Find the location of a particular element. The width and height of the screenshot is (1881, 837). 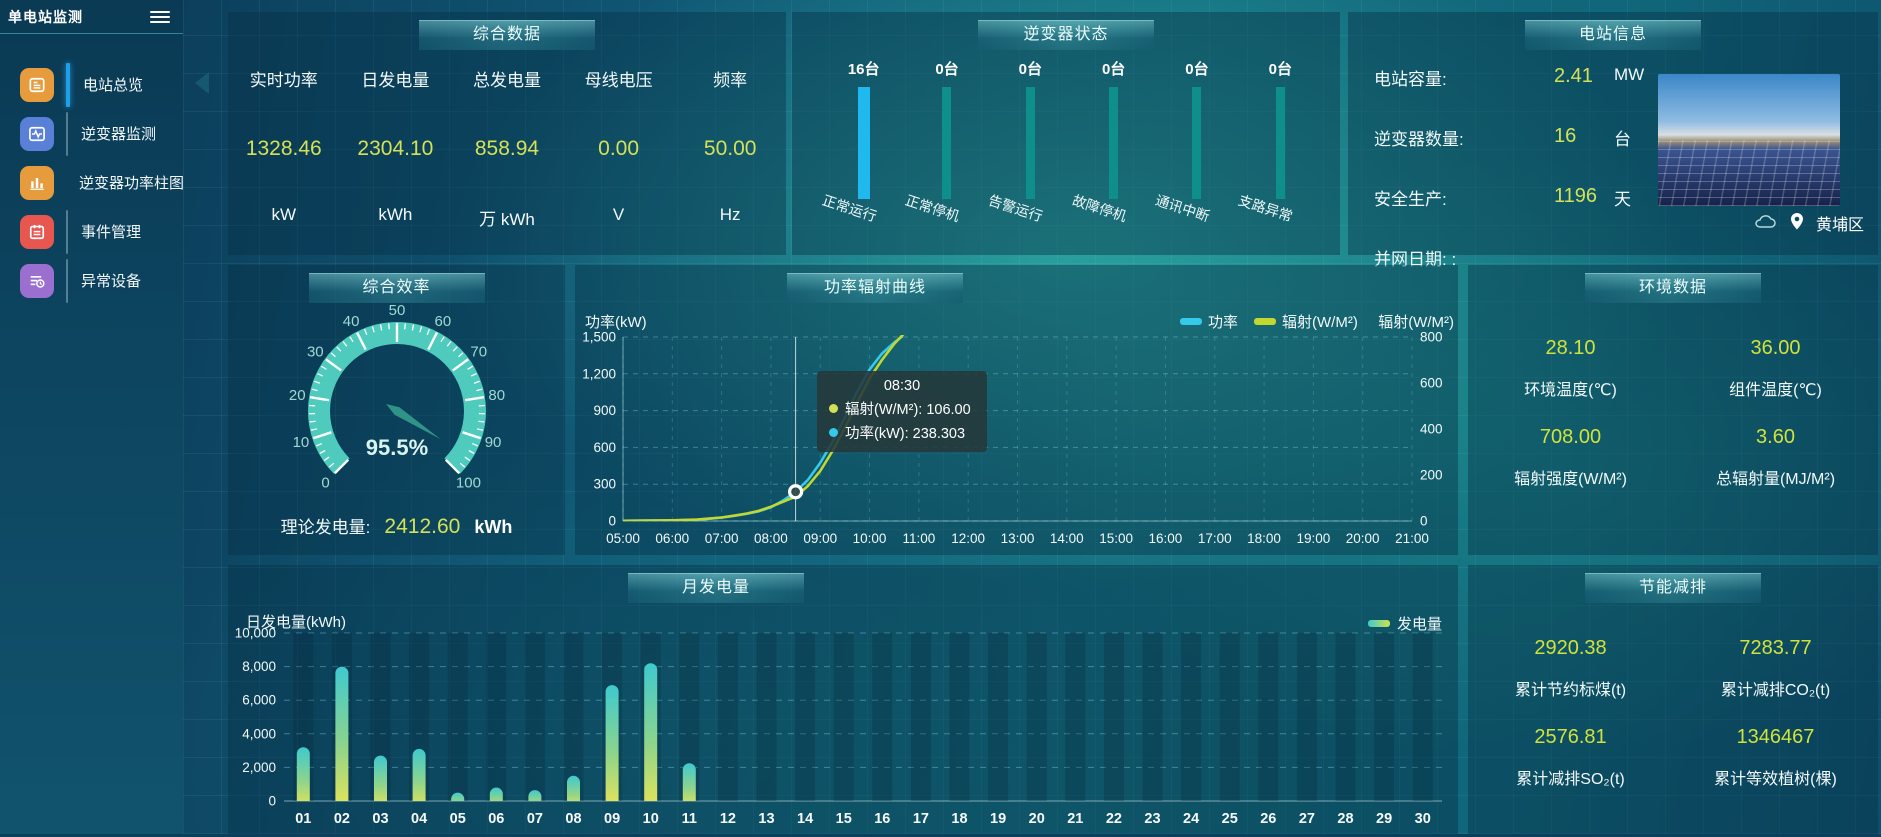

x-tick-label: 16:00 is located at coordinates (1166, 538).